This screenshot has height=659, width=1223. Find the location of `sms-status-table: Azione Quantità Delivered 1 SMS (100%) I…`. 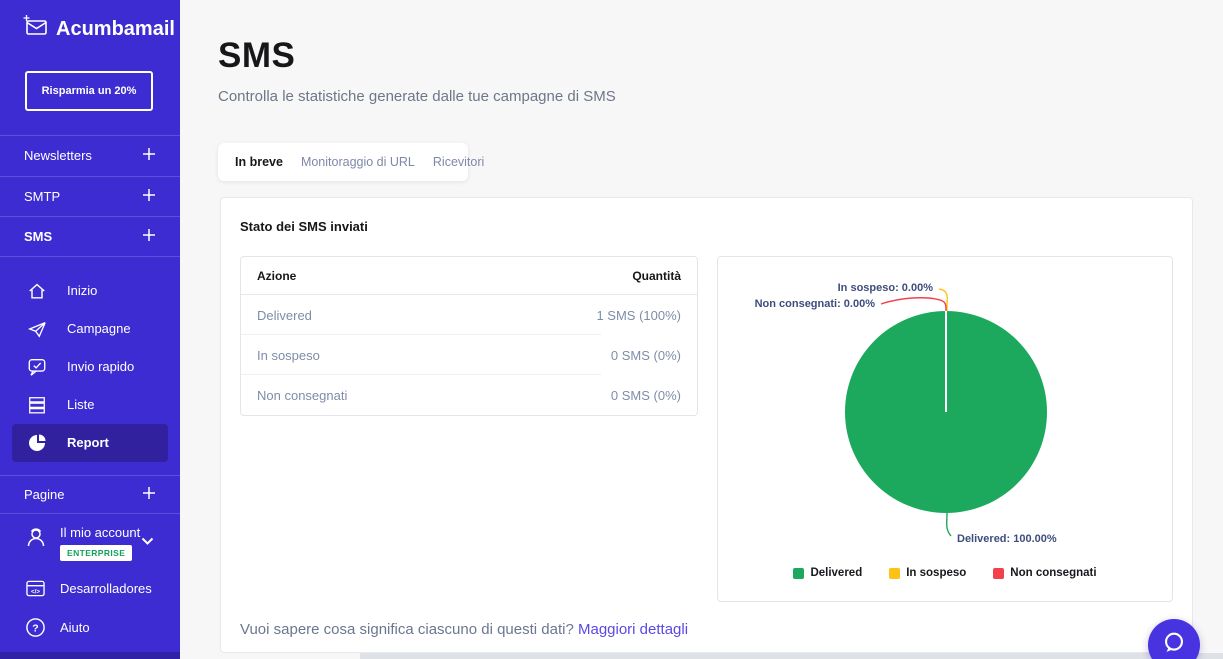

sms-status-table: Azione Quantità Delivered 1 SMS (100%) I… is located at coordinates (469, 336).